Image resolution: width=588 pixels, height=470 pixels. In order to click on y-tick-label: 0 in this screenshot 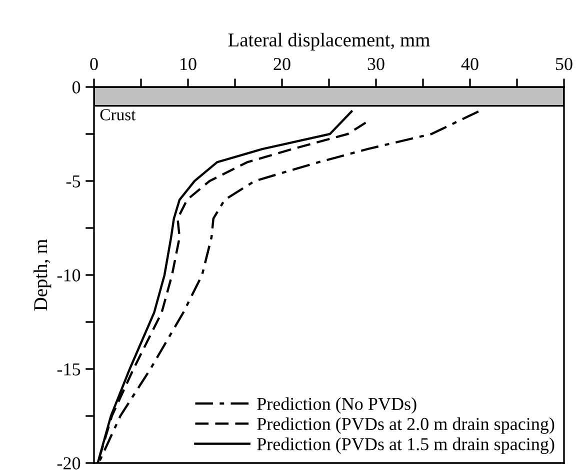, I will do `click(76, 87)`.